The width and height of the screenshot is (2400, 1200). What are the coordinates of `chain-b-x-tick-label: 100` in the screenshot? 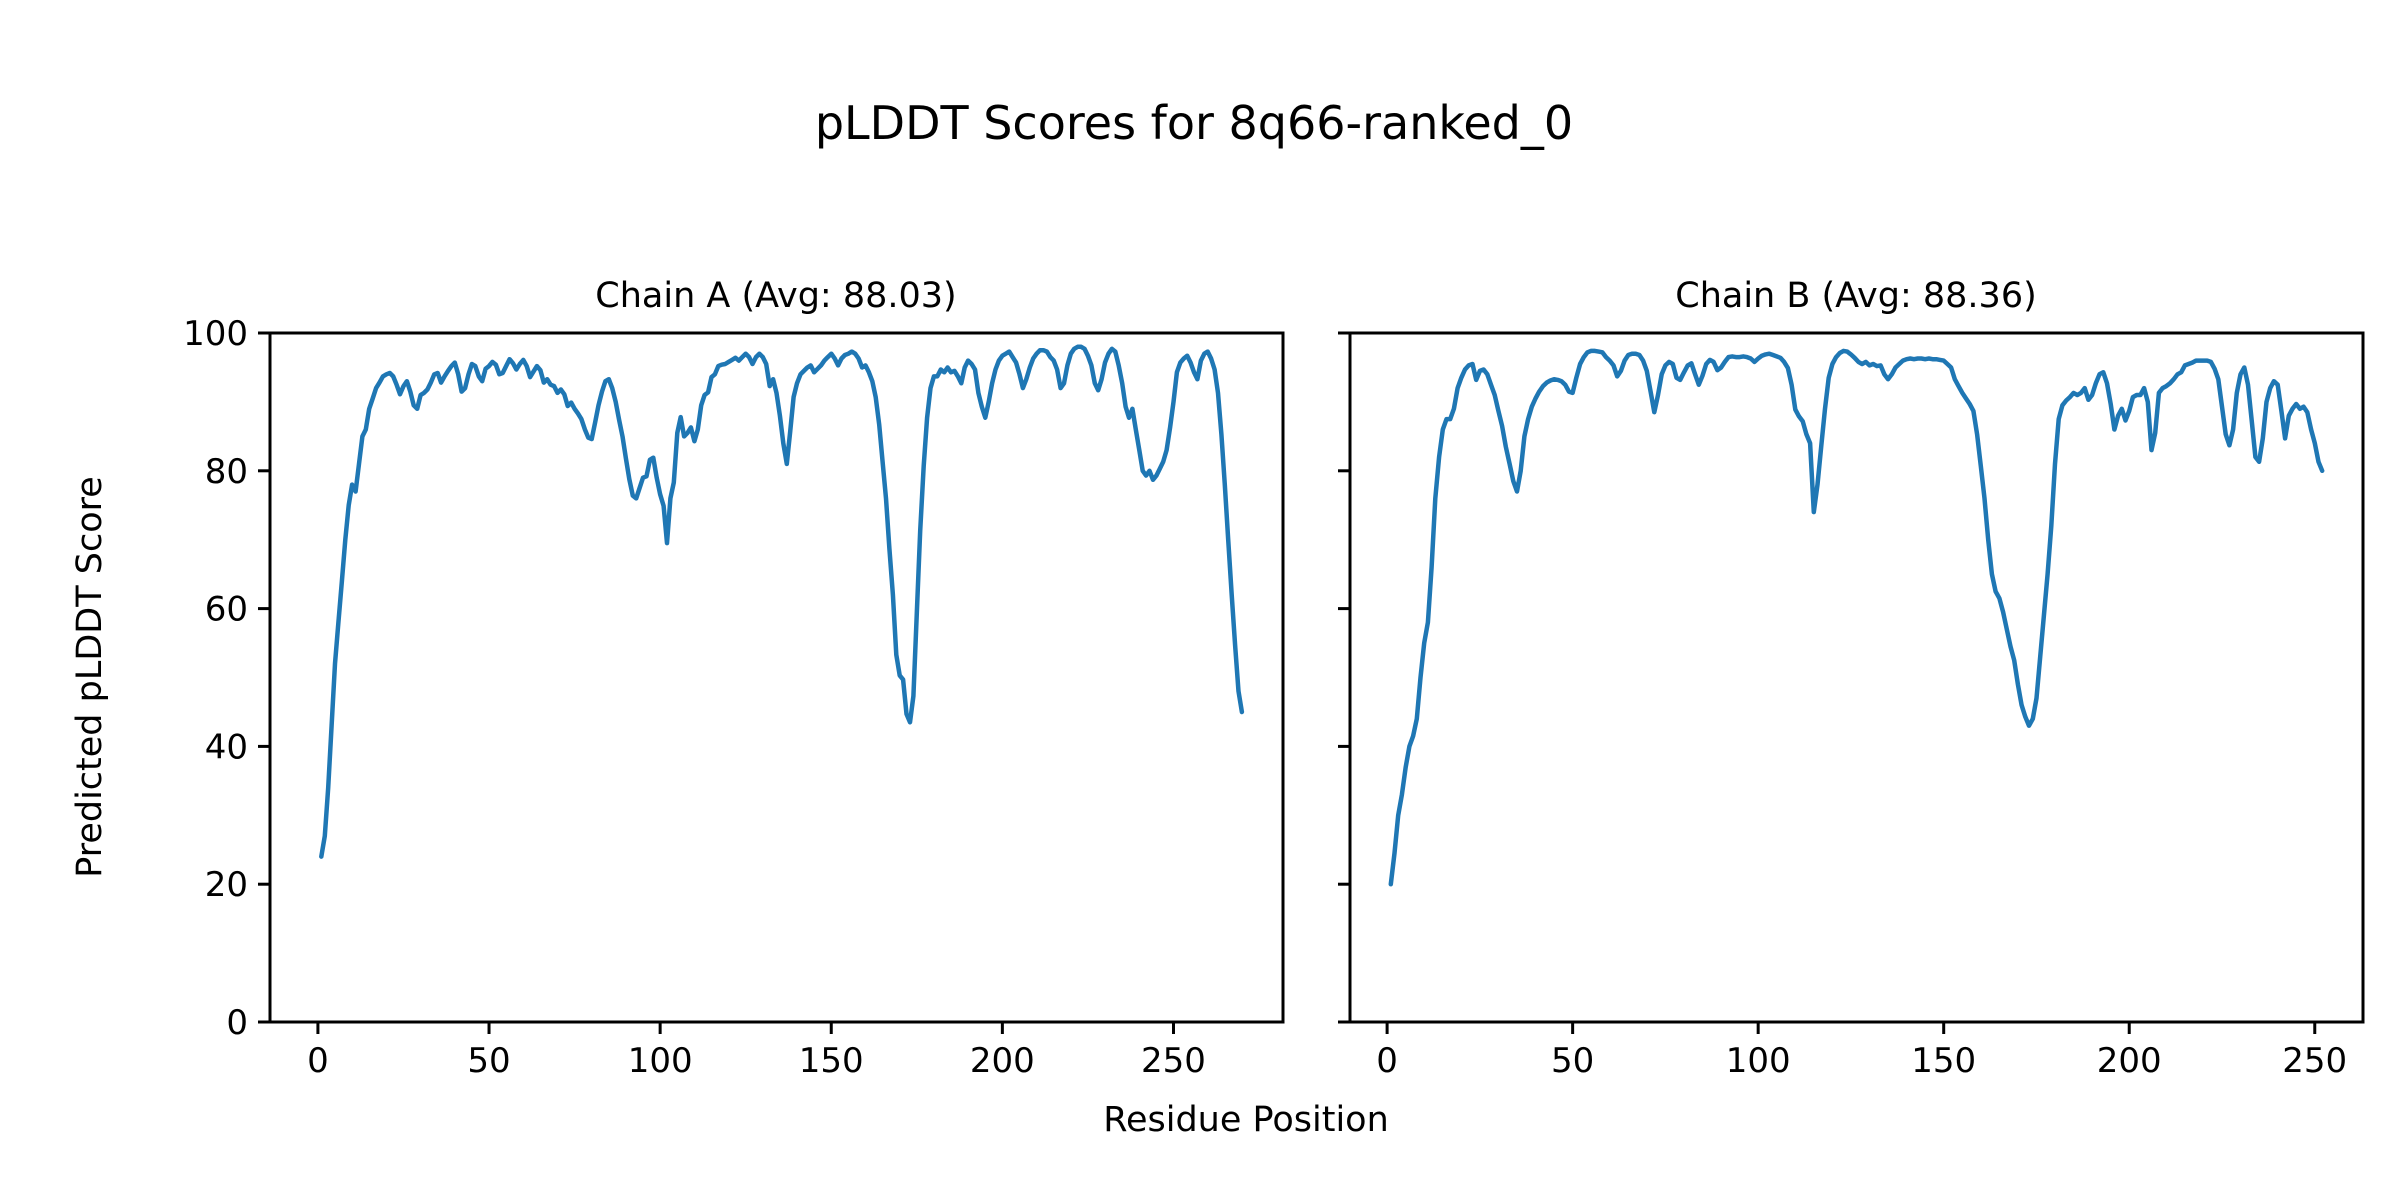 It's located at (1758, 1061).